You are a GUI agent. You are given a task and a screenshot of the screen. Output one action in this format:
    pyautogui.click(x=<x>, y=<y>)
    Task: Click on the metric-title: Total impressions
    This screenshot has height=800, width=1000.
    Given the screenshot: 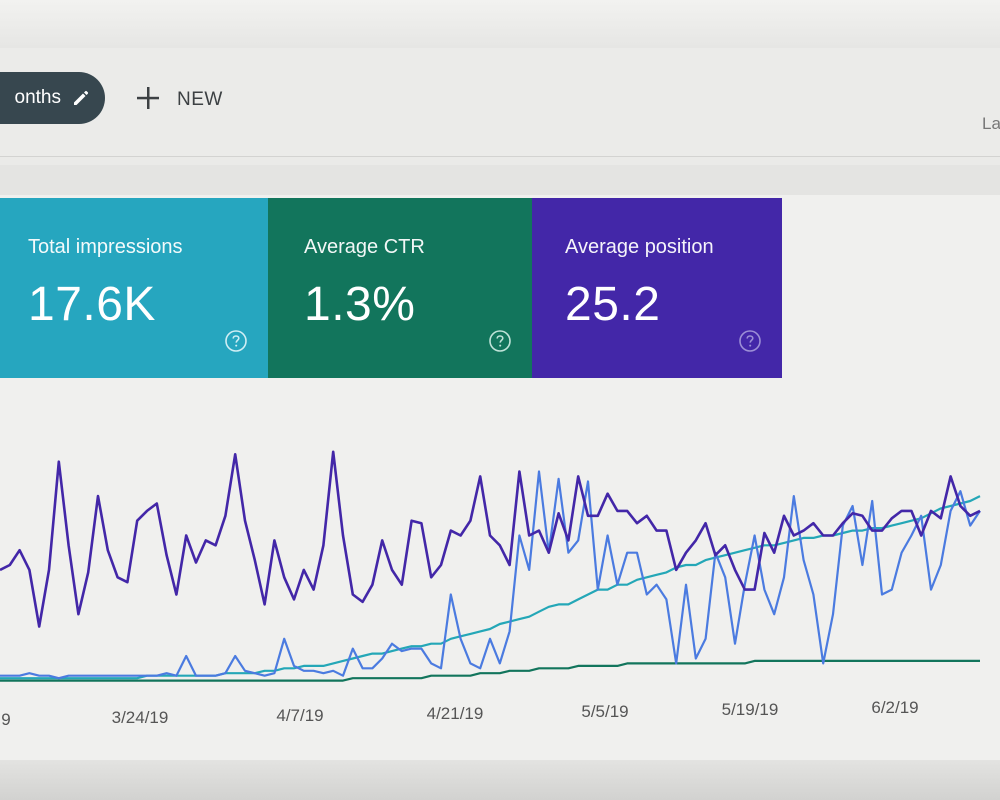 What is the action you would take?
    pyautogui.click(x=105, y=247)
    